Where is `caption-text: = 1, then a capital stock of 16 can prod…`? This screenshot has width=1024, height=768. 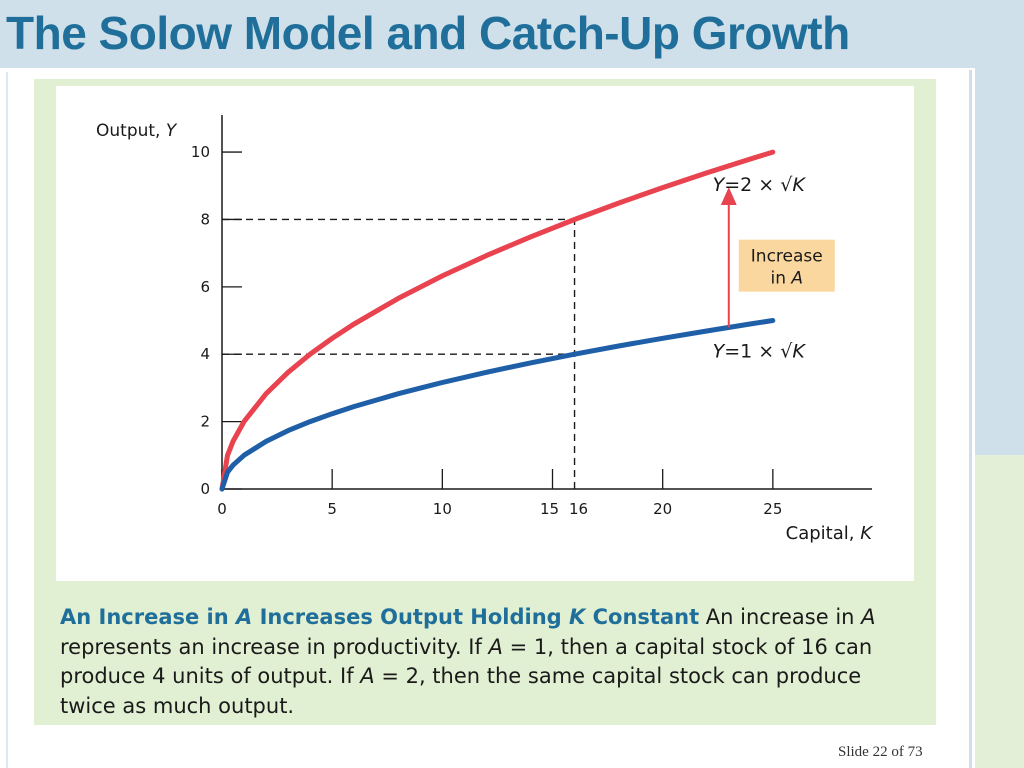 caption-text: = 1, then a capital stock of 16 can prod… is located at coordinates (466, 661).